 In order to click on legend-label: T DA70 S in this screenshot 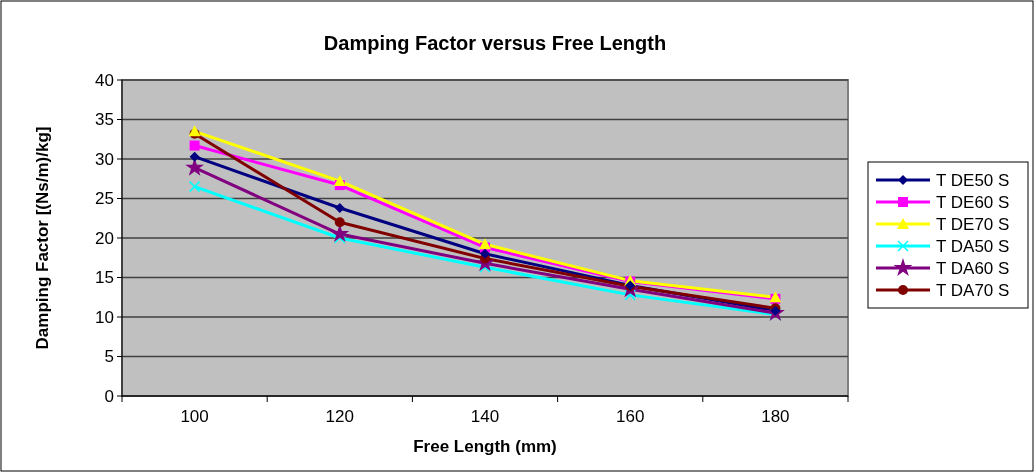, I will do `click(973, 290)`.